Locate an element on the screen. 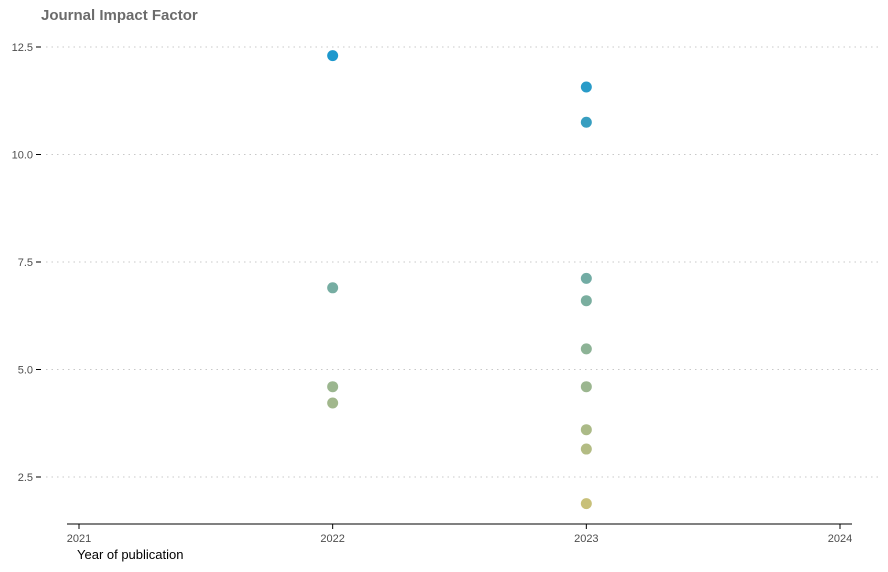 The height and width of the screenshot is (572, 888). y-axis-ticks: 2.5 5.0 7.5 10.0 12.5 is located at coordinates (26, 263).